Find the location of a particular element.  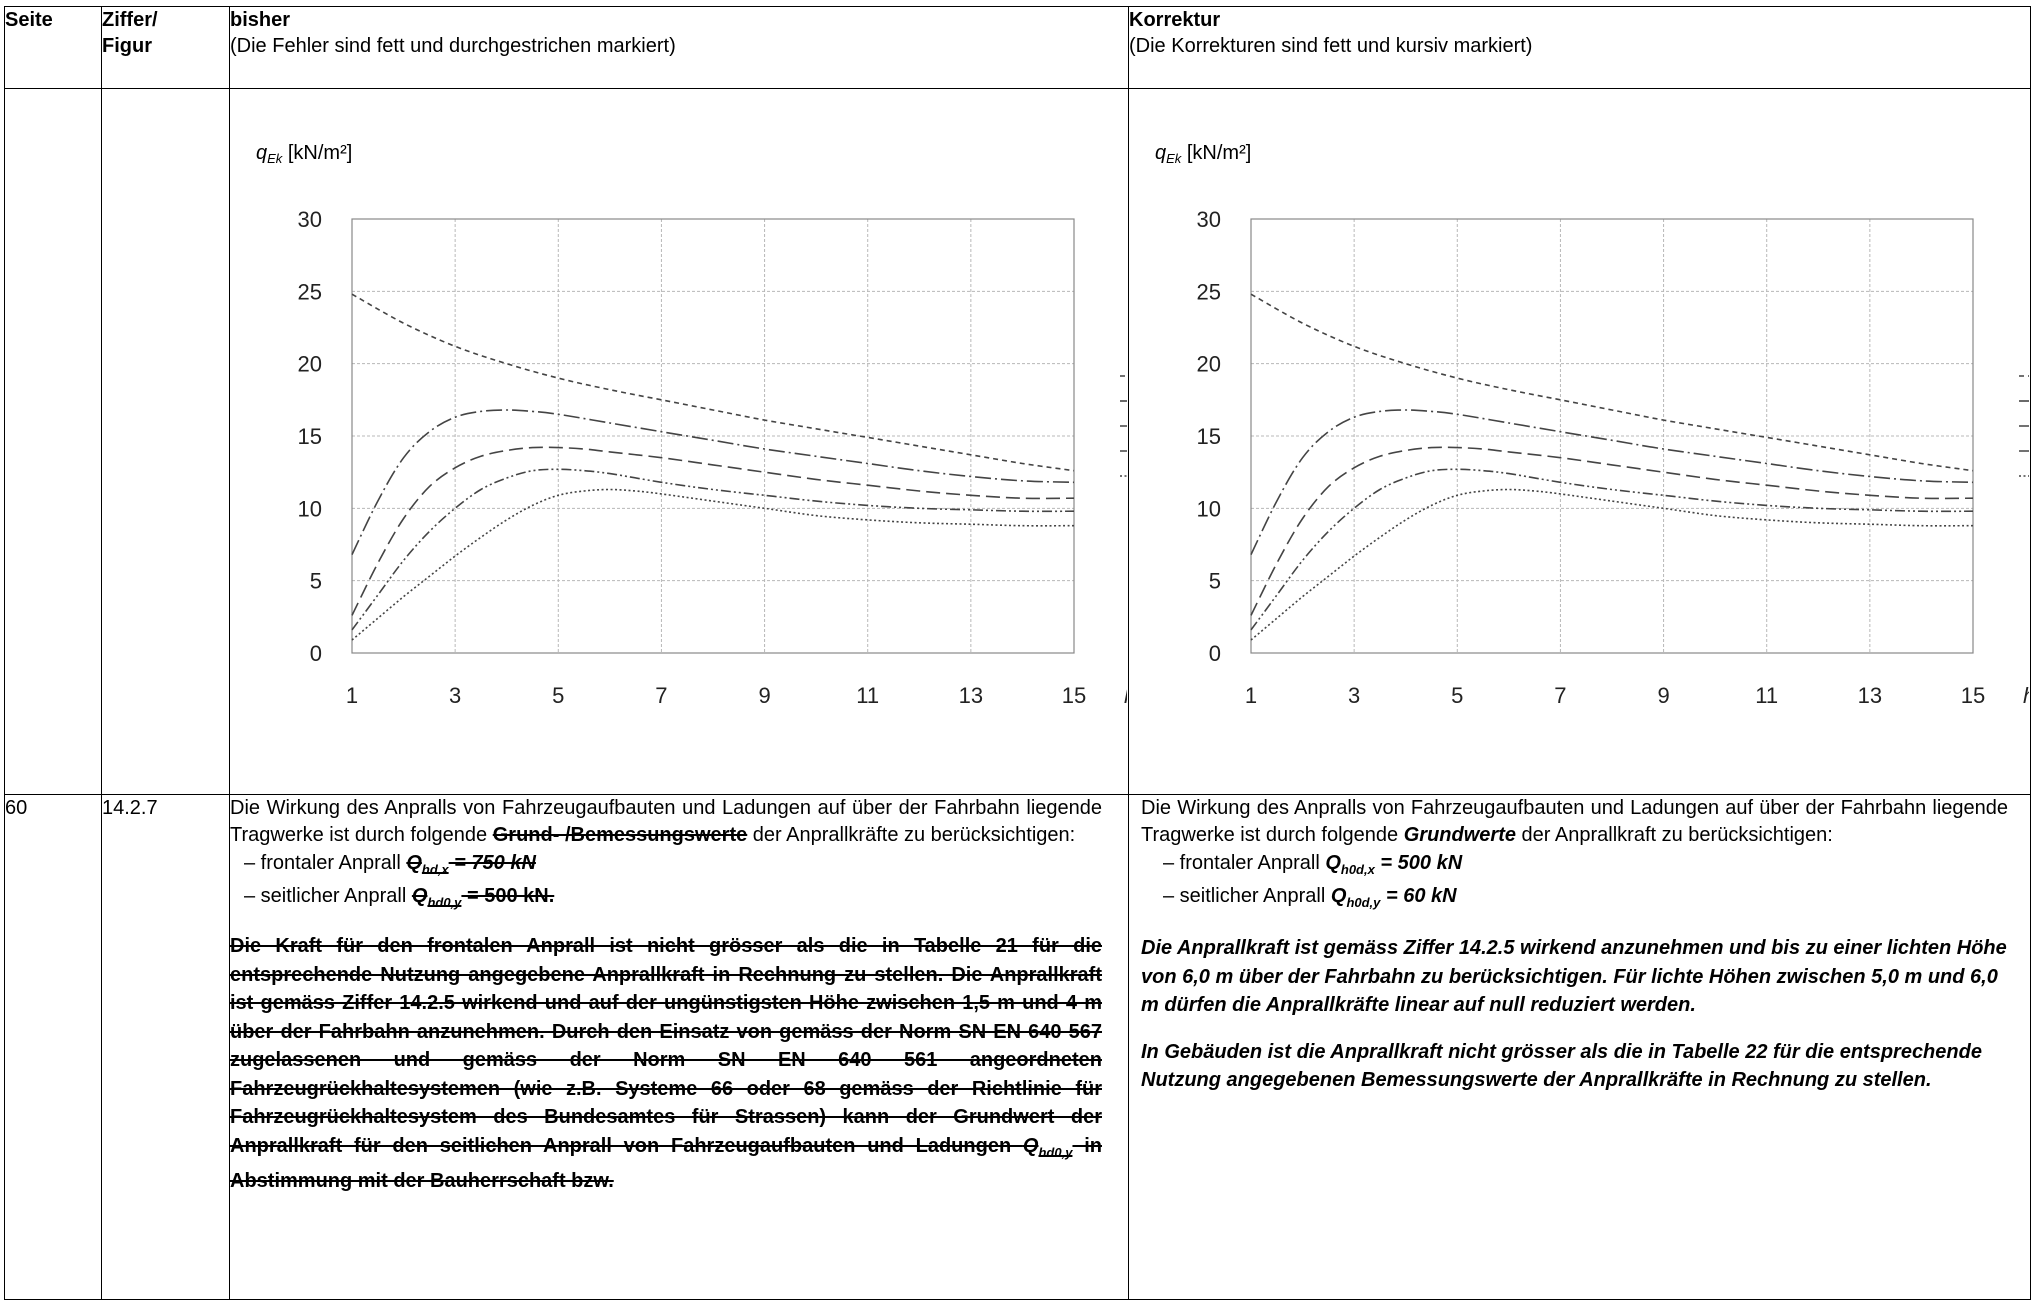

old-q-lateral: Qhd0,y is located at coordinates (436, 897).